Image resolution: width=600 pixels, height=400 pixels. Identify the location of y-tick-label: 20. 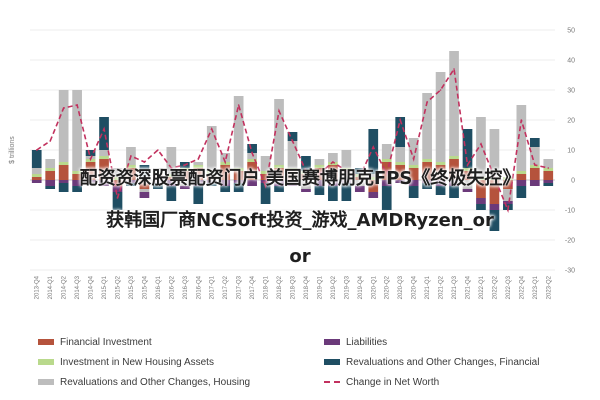
(571, 121).